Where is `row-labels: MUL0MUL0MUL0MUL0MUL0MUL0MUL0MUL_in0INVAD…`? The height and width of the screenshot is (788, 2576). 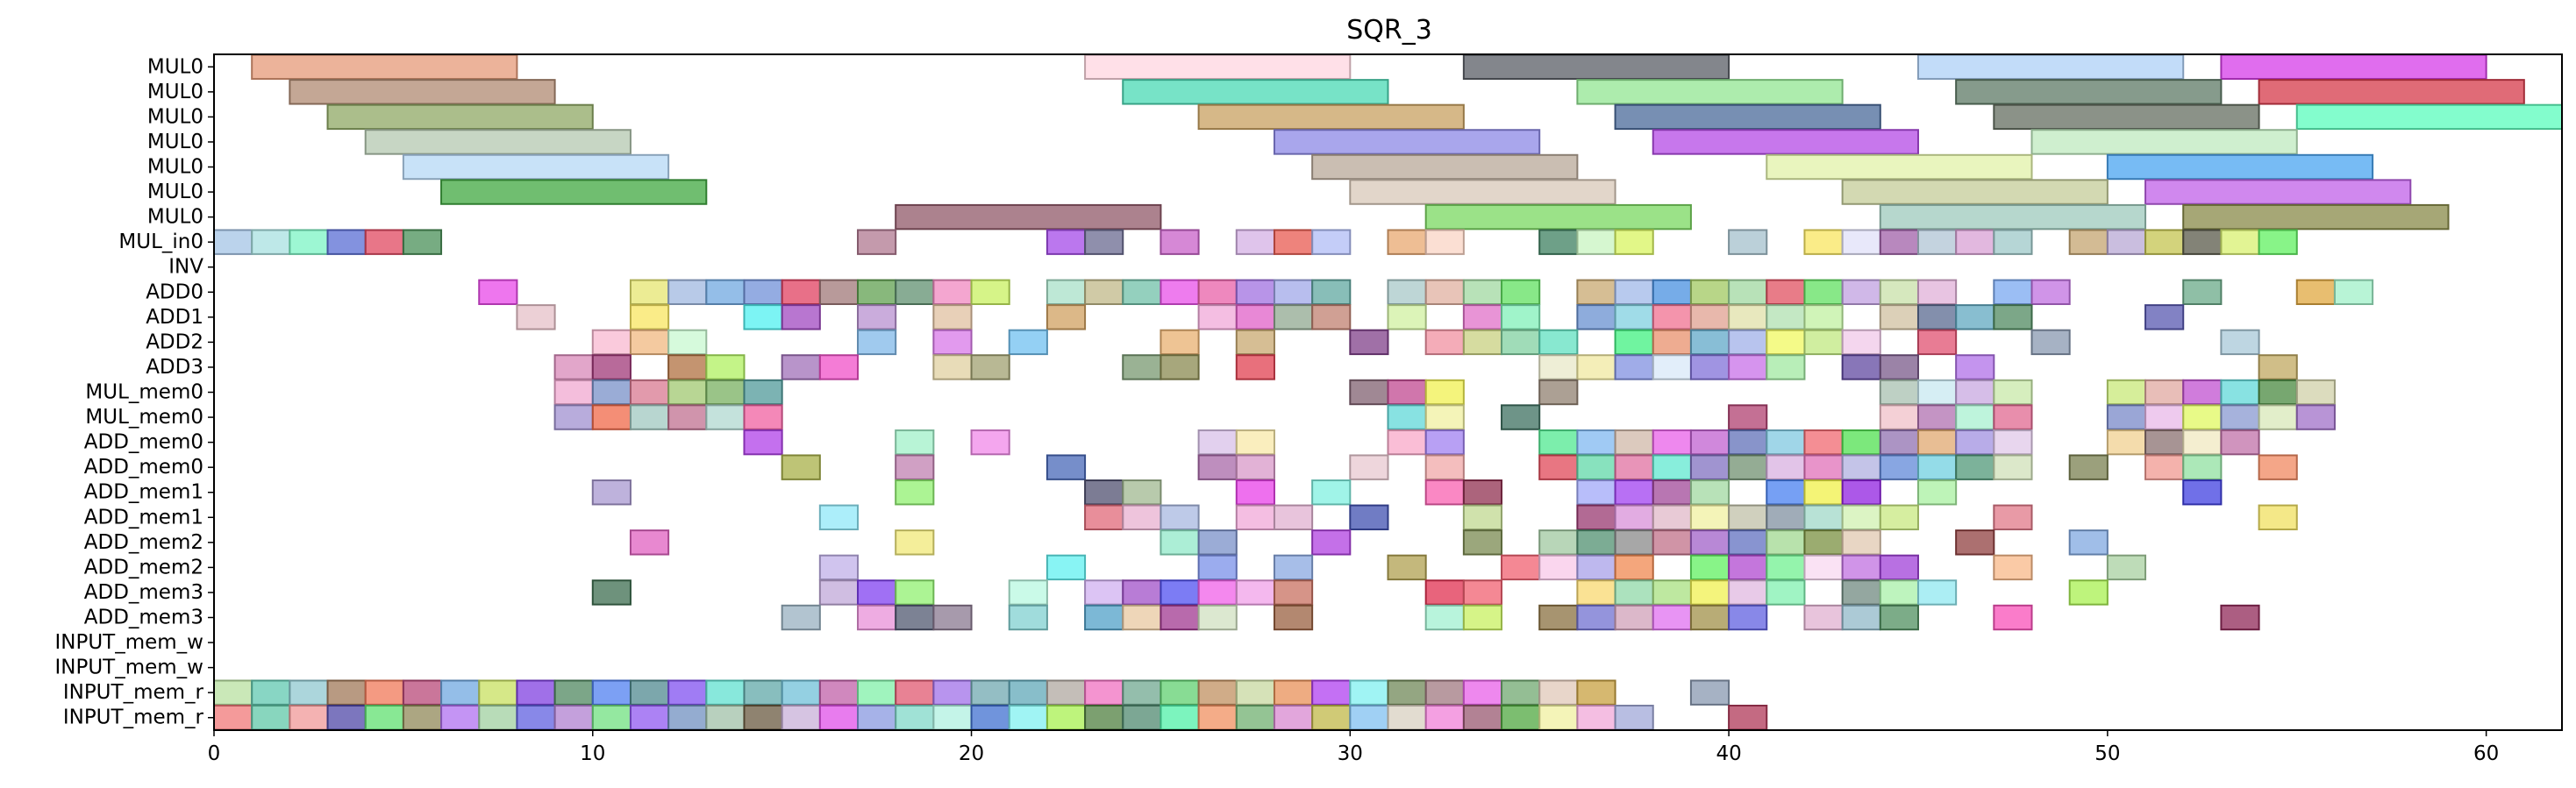 row-labels: MUL0MUL0MUL0MUL0MUL0MUL0MUL0MUL_in0INVAD… is located at coordinates (134, 392).